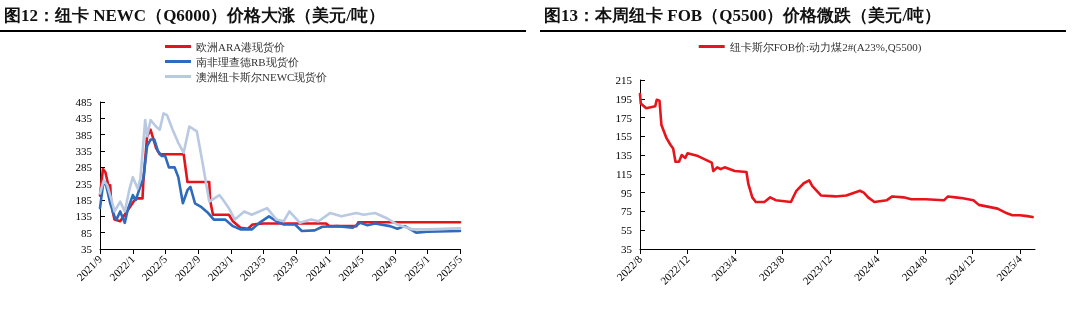  What do you see at coordinates (624, 136) in the screenshot?
I see `y-tick-label: 155` at bounding box center [624, 136].